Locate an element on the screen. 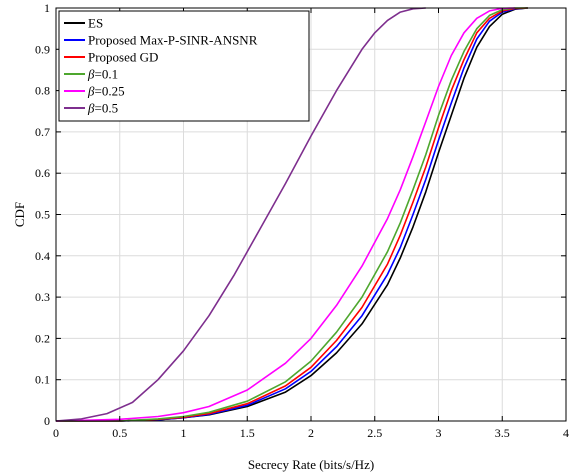 The image size is (582, 476). x-tick-label: 3 is located at coordinates (439, 433).